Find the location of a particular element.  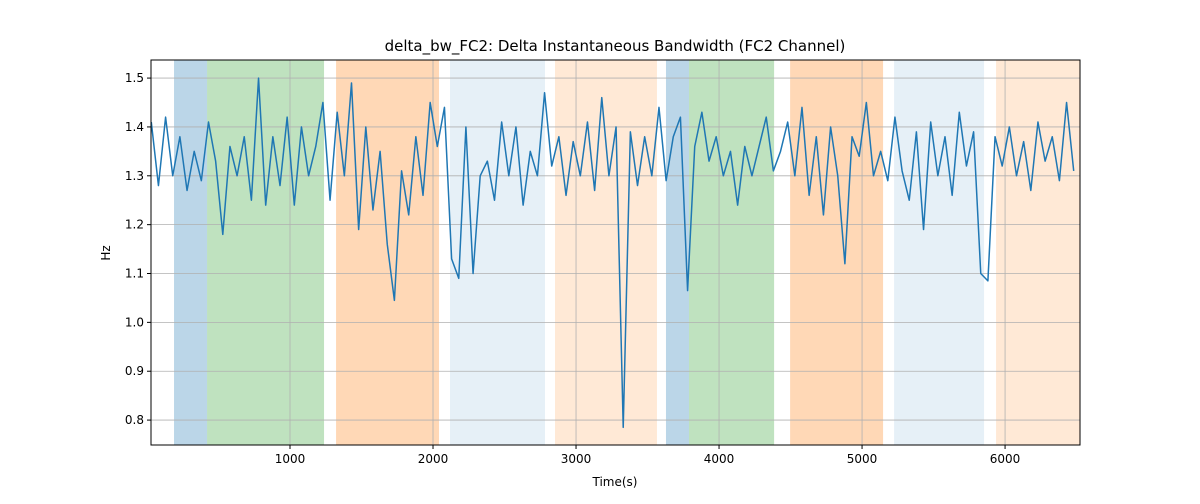

y-tick-label: 1.4 is located at coordinates (134, 127).